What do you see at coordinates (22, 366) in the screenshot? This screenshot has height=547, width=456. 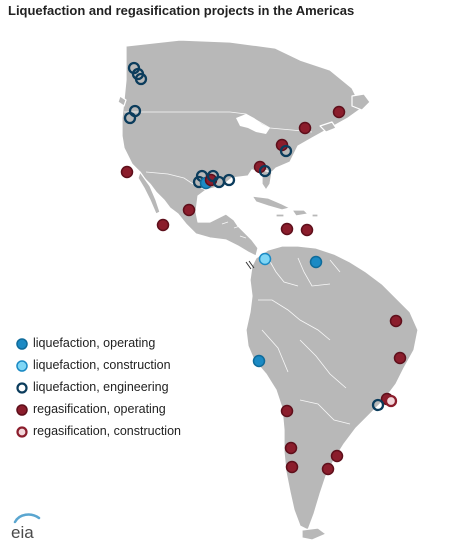 I see `liquefaction-construction-marker-icon` at bounding box center [22, 366].